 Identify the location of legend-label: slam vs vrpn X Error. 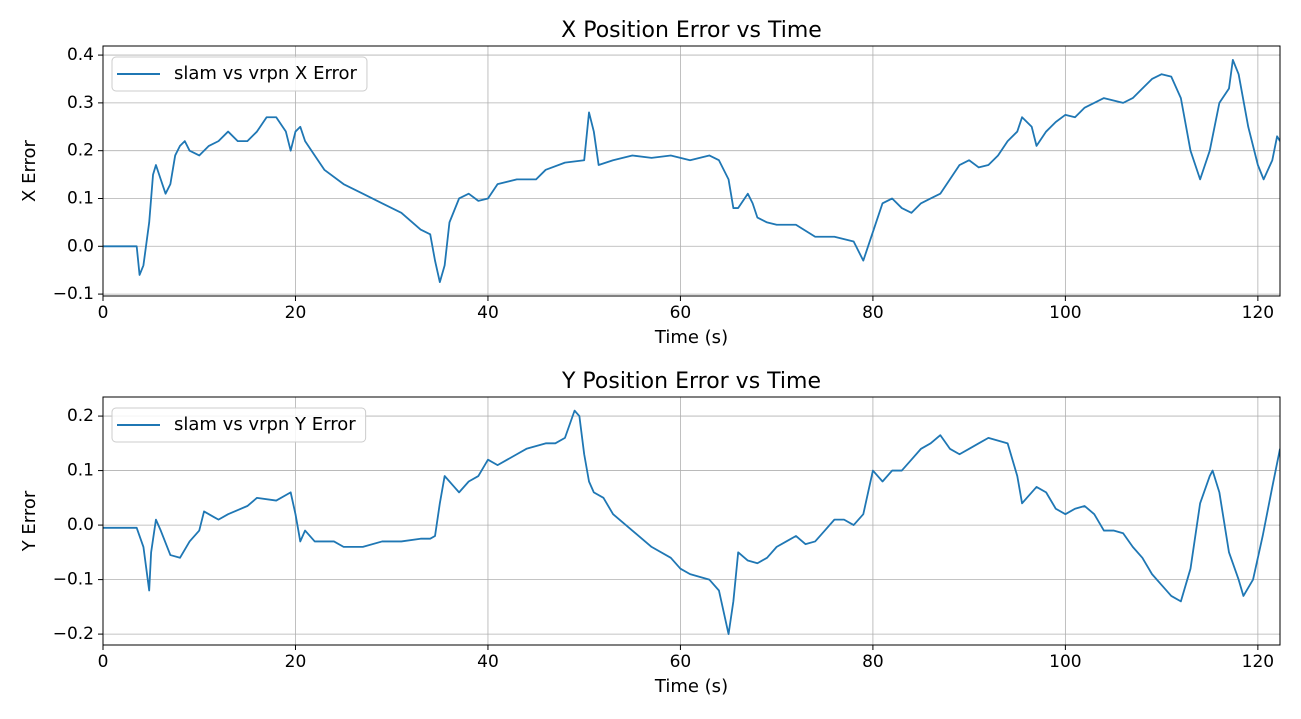
(266, 73).